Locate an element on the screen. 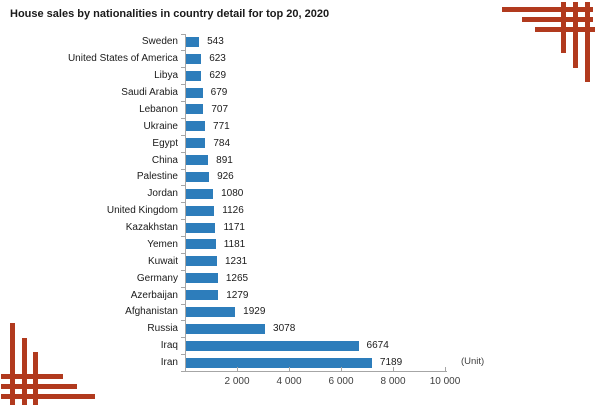 The width and height of the screenshot is (600, 408). value-label: 1126 is located at coordinates (233, 211).